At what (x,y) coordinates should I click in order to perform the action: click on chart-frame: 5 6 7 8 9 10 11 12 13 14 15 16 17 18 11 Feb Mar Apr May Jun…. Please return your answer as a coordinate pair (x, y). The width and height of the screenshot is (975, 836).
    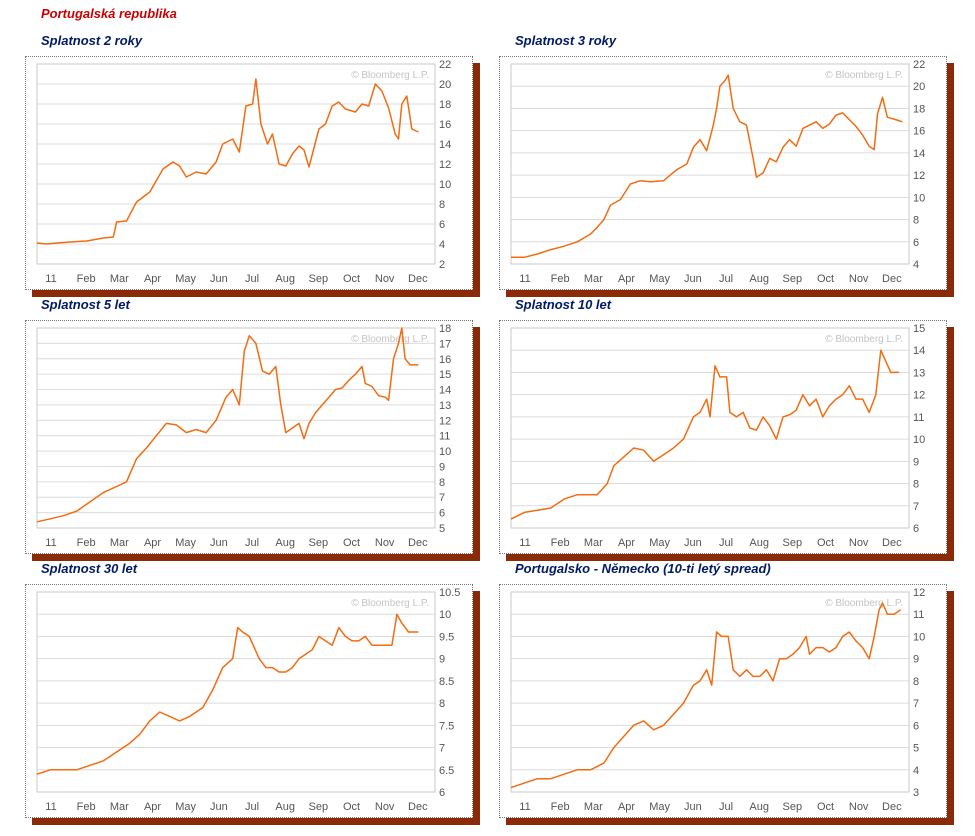
    Looking at the image, I should click on (249, 437).